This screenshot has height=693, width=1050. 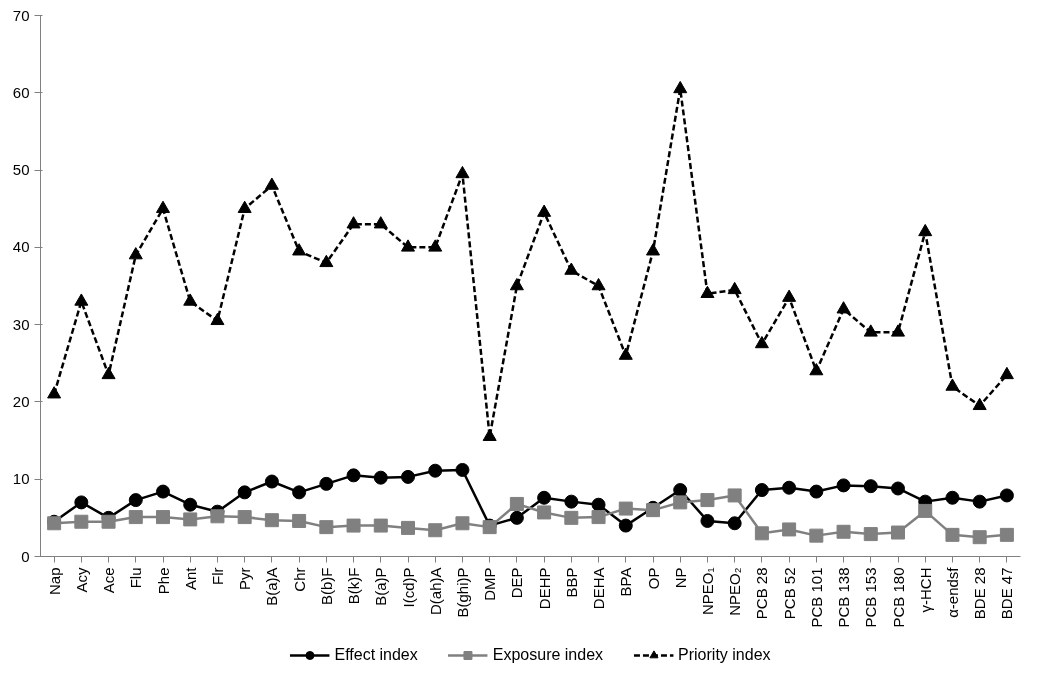 I want to click on x-tick-label: Phe, so click(x=163, y=581).